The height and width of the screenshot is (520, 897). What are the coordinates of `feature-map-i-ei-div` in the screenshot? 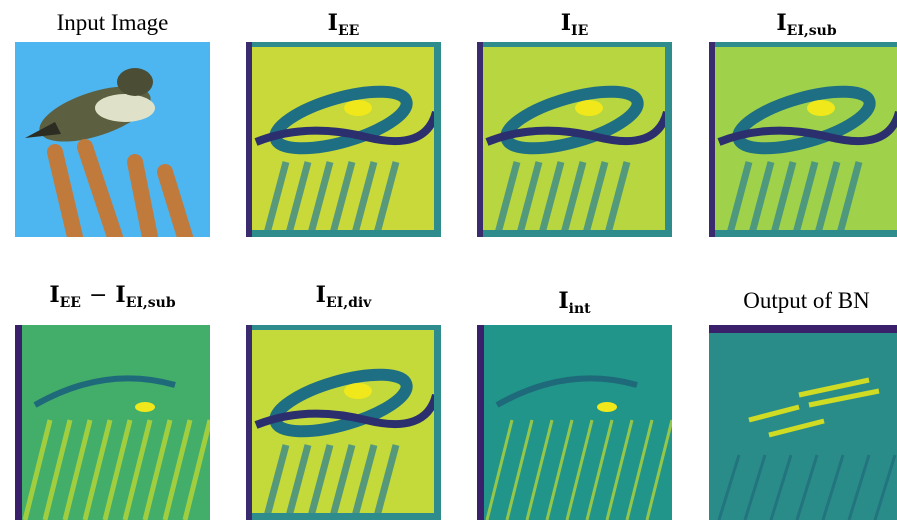 It's located at (343, 422).